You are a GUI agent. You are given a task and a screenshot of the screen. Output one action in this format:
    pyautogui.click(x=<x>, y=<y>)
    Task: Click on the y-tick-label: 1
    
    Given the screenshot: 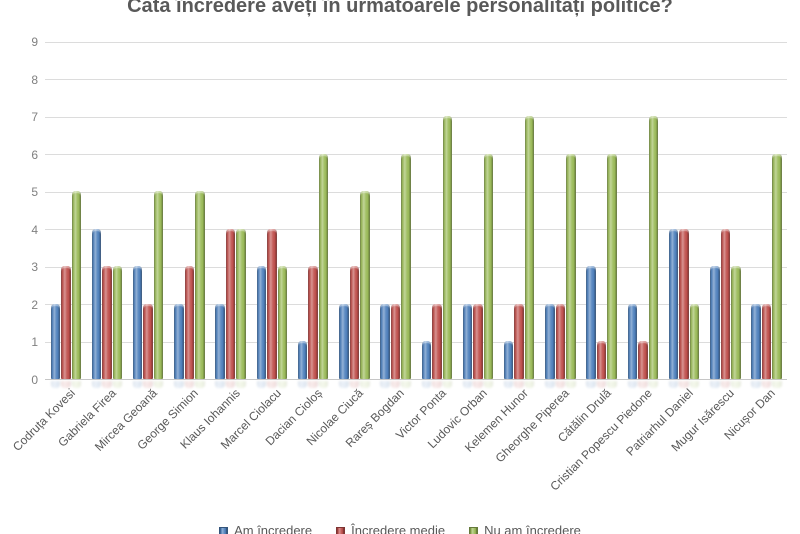 What is the action you would take?
    pyautogui.click(x=34, y=342)
    